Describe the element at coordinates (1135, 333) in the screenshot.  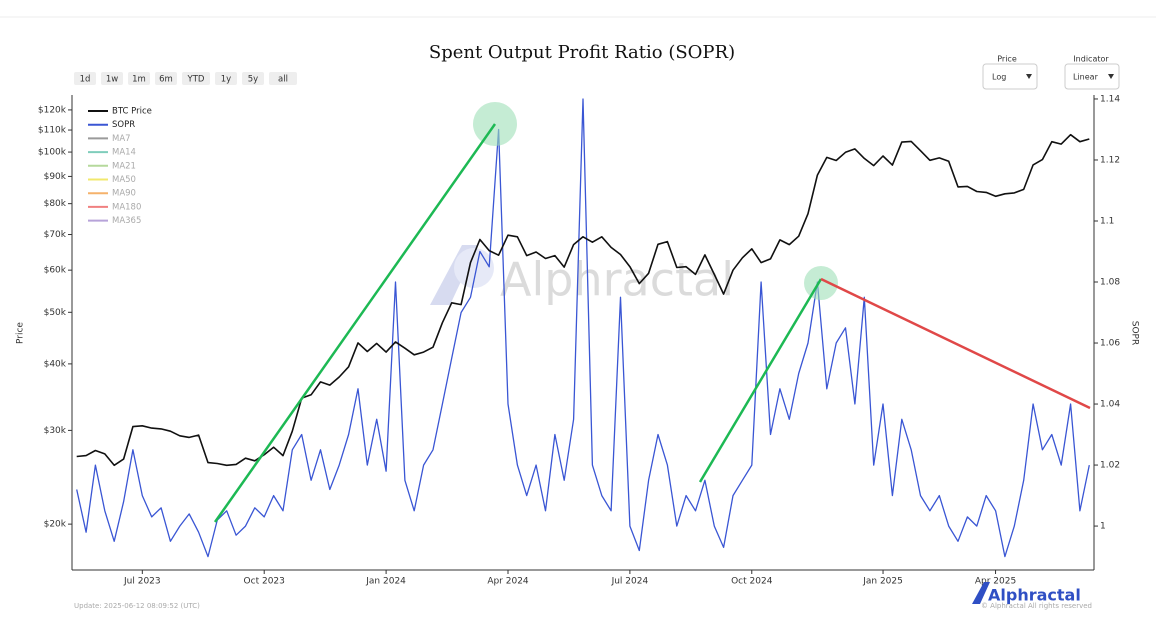
I see `y2-axis-label: SOPR` at that location.